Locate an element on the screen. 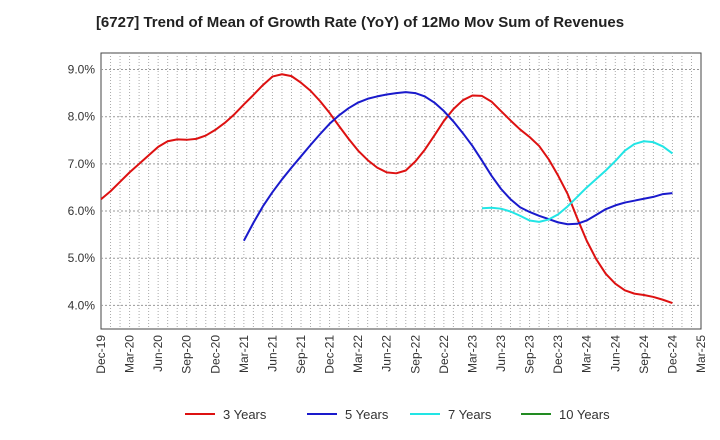  x-tick-label: Sep-21 is located at coordinates (301, 354).